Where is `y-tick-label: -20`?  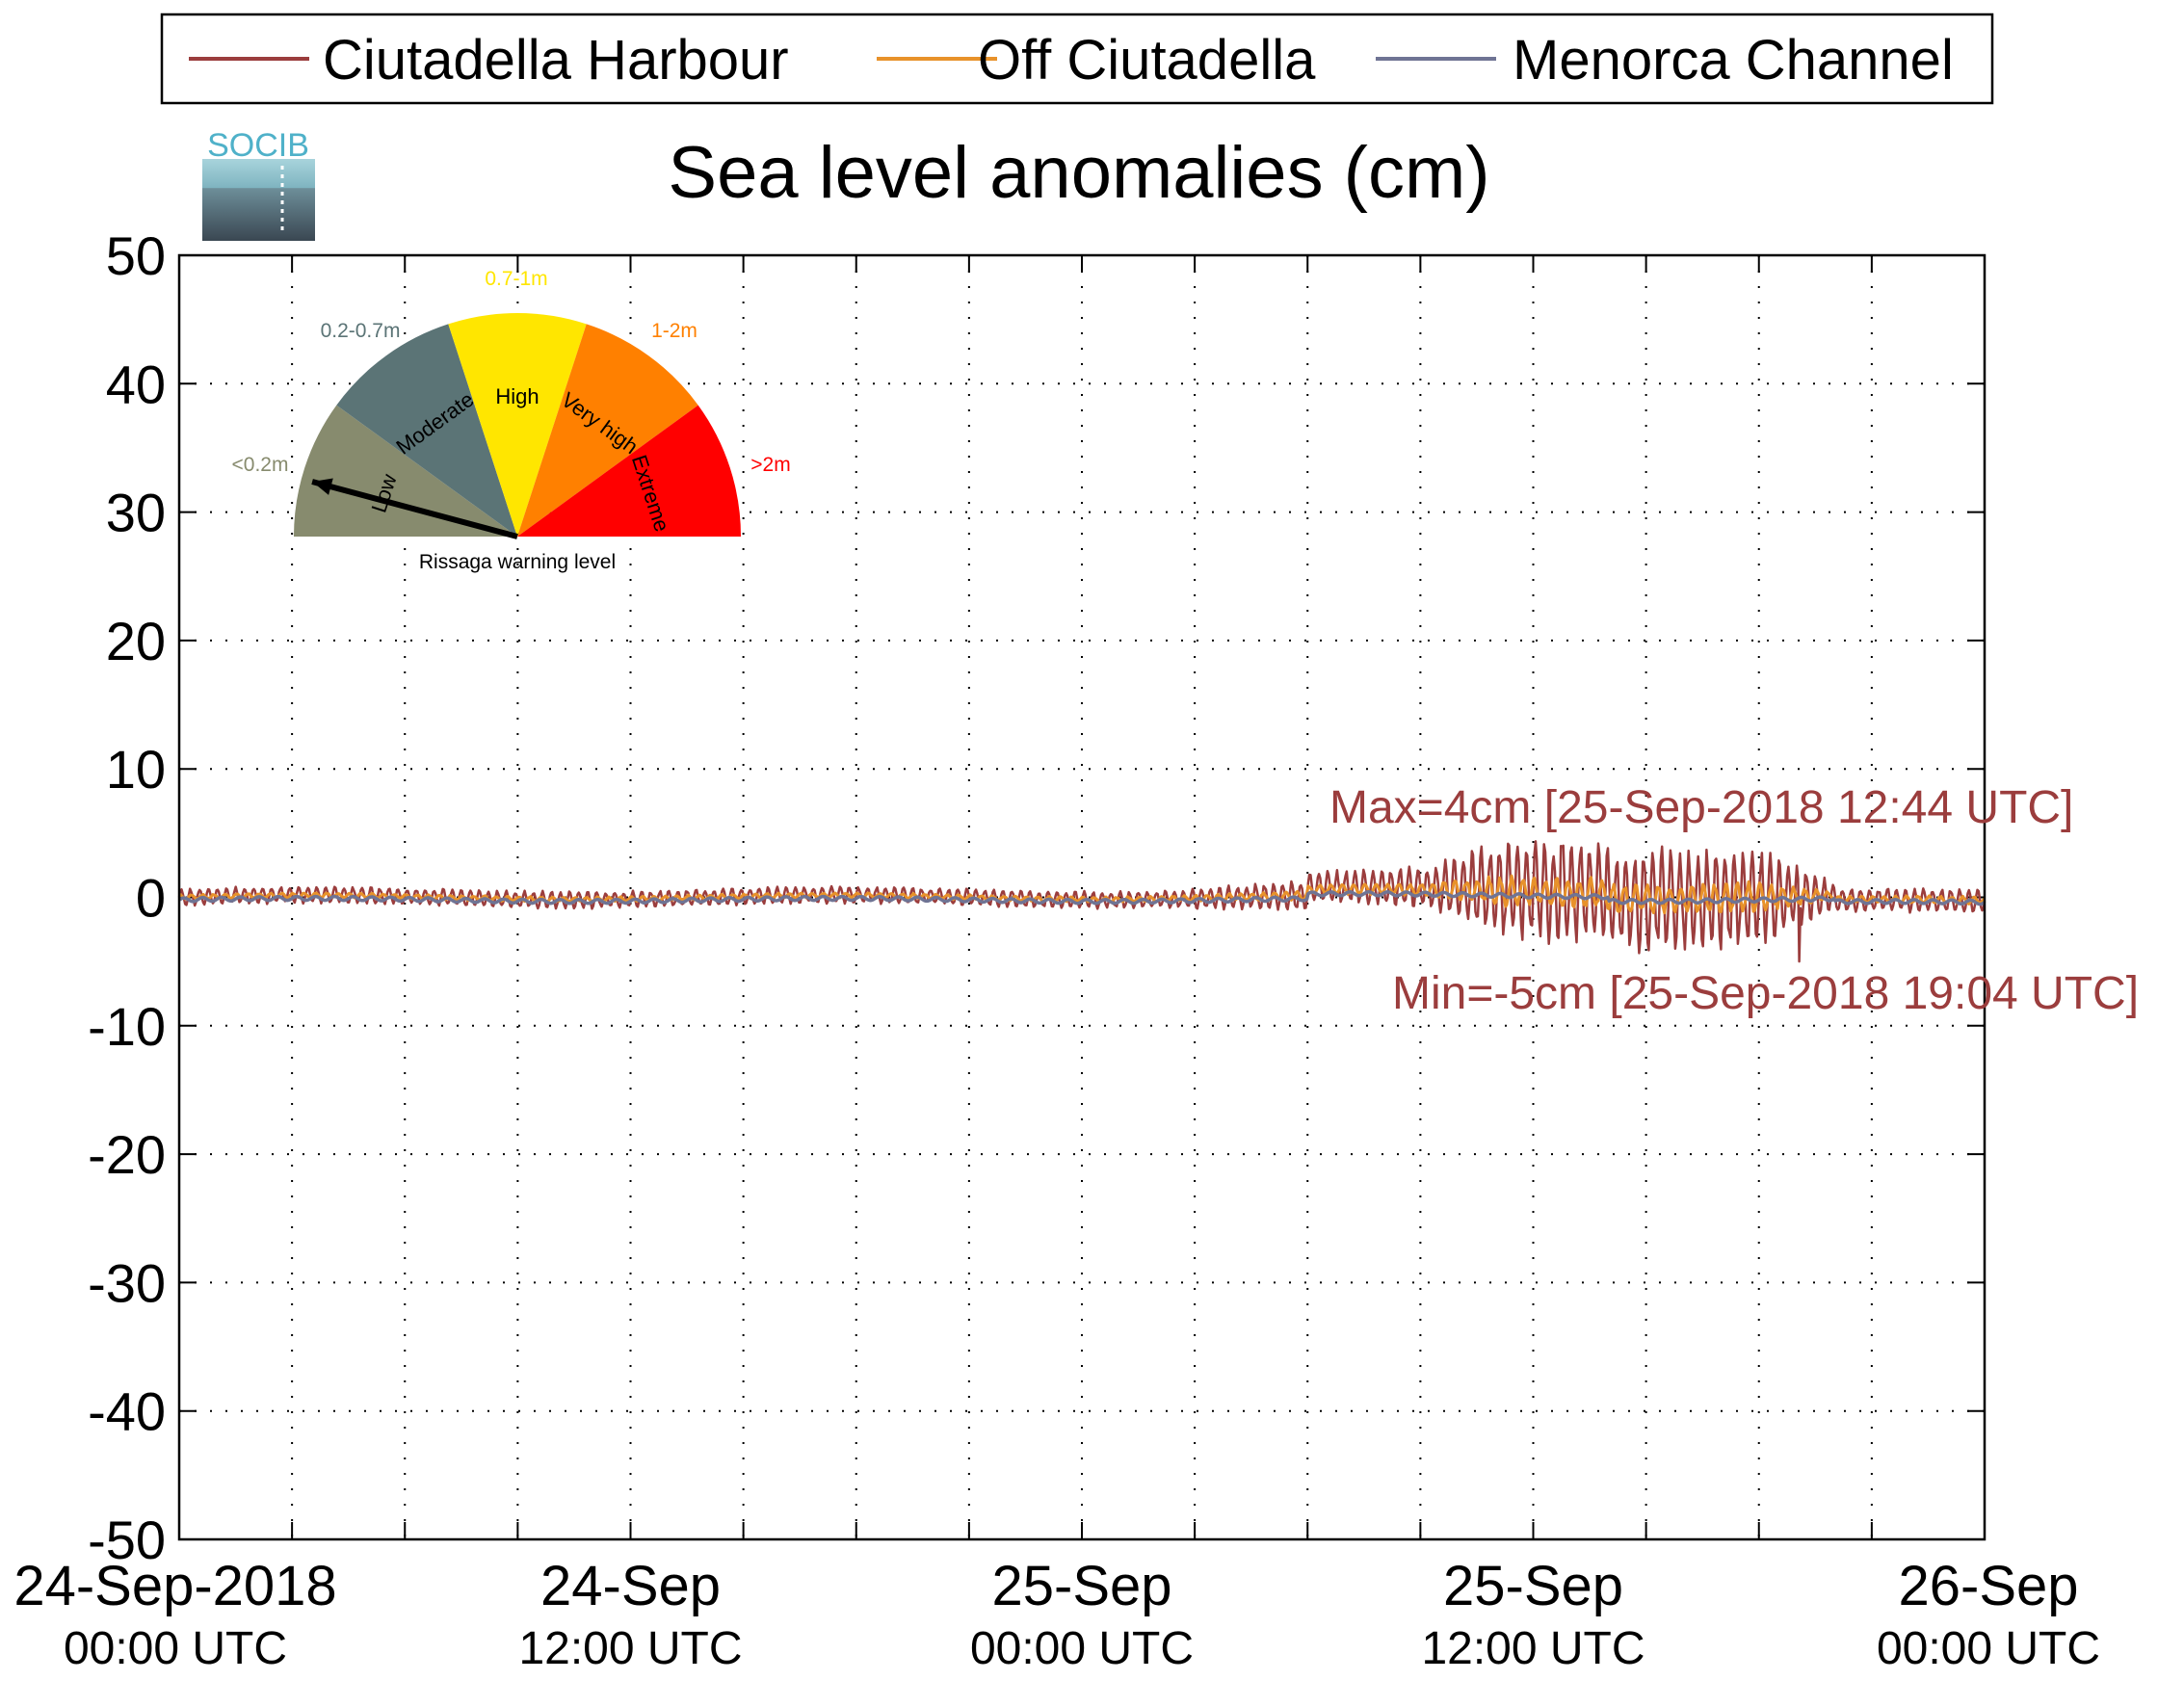
y-tick-label: -20 is located at coordinates (127, 1154).